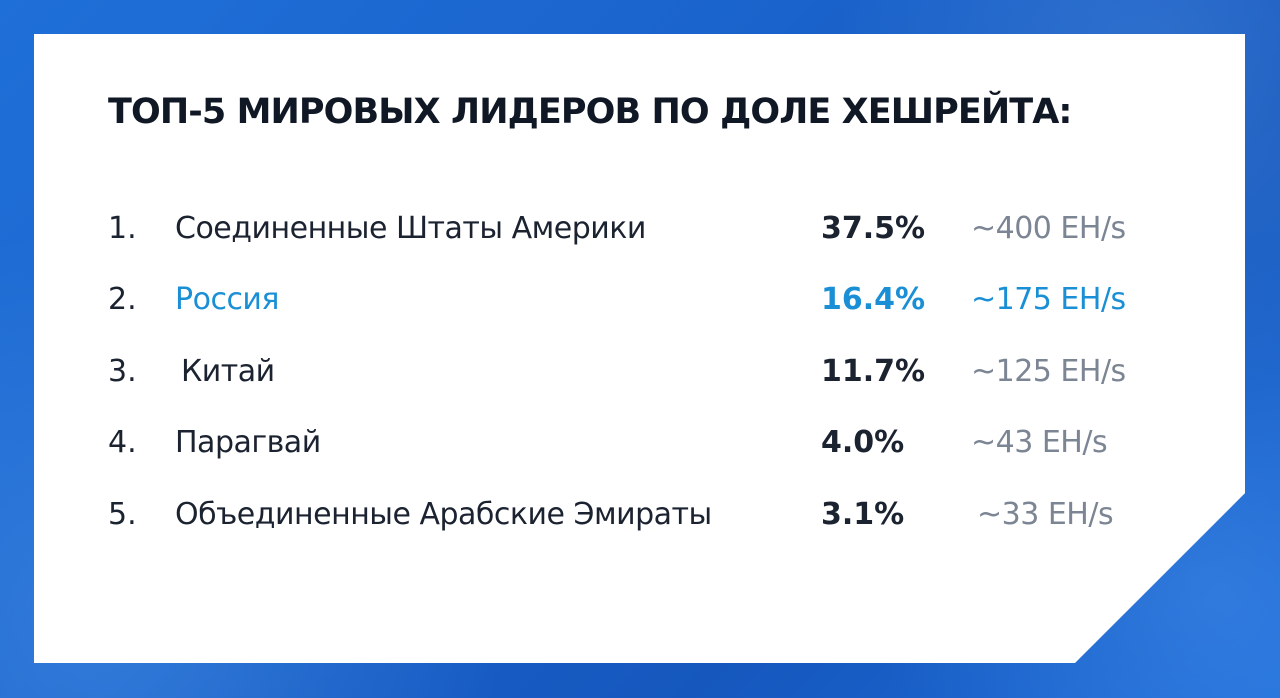  Describe the element at coordinates (873, 371) in the screenshot. I see `hashrate-share: 11.7%` at that location.